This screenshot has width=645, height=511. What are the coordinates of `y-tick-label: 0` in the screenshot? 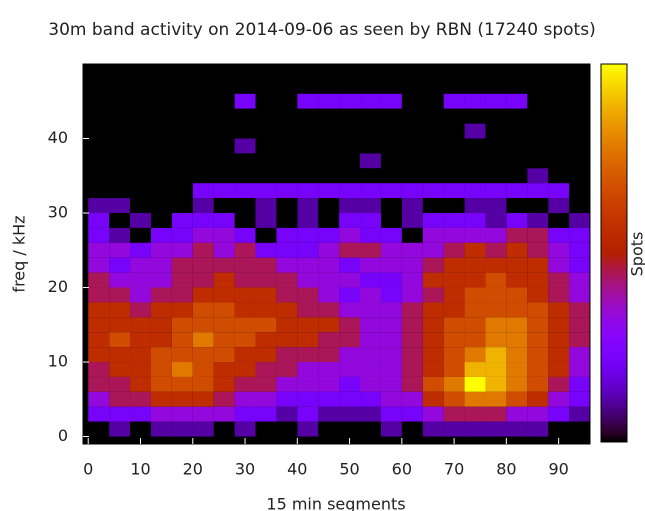 It's located at (63, 435).